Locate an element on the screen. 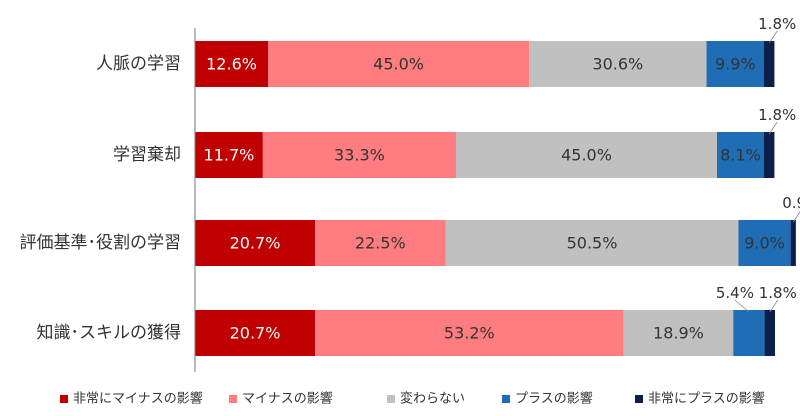 This screenshot has height=416, width=800. data-label: 12.6% is located at coordinates (231, 64).